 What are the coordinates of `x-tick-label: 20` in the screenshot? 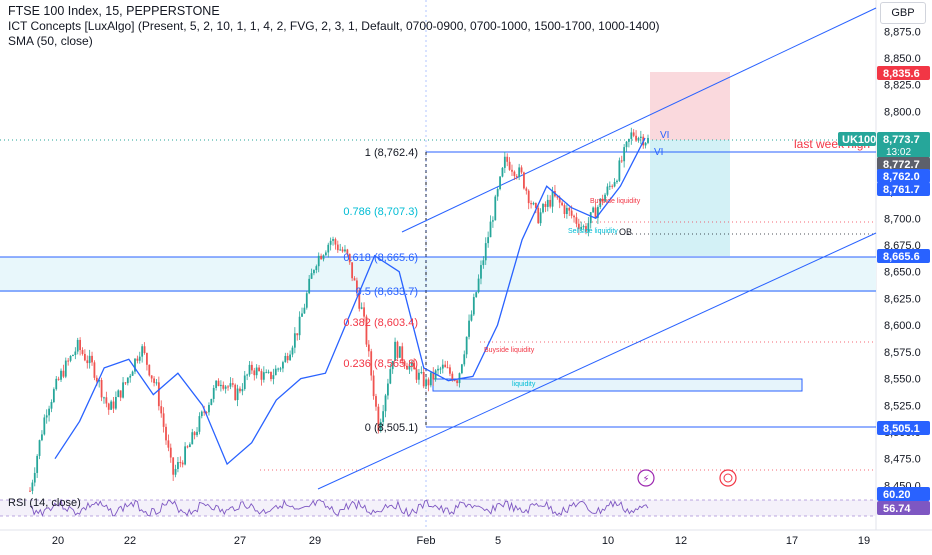 It's located at (58, 541).